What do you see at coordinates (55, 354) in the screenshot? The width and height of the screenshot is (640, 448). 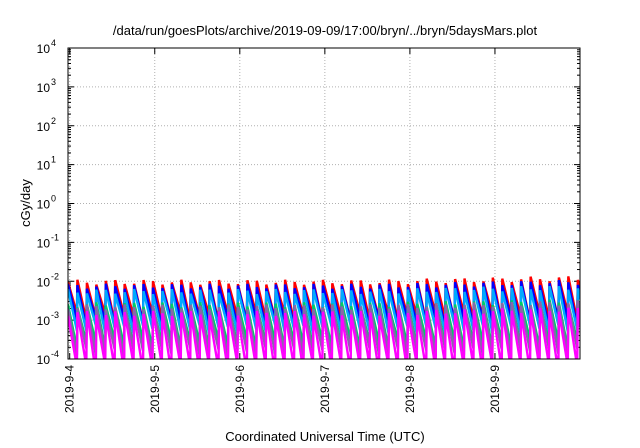 I see `y-tick-exponent: -4` at bounding box center [55, 354].